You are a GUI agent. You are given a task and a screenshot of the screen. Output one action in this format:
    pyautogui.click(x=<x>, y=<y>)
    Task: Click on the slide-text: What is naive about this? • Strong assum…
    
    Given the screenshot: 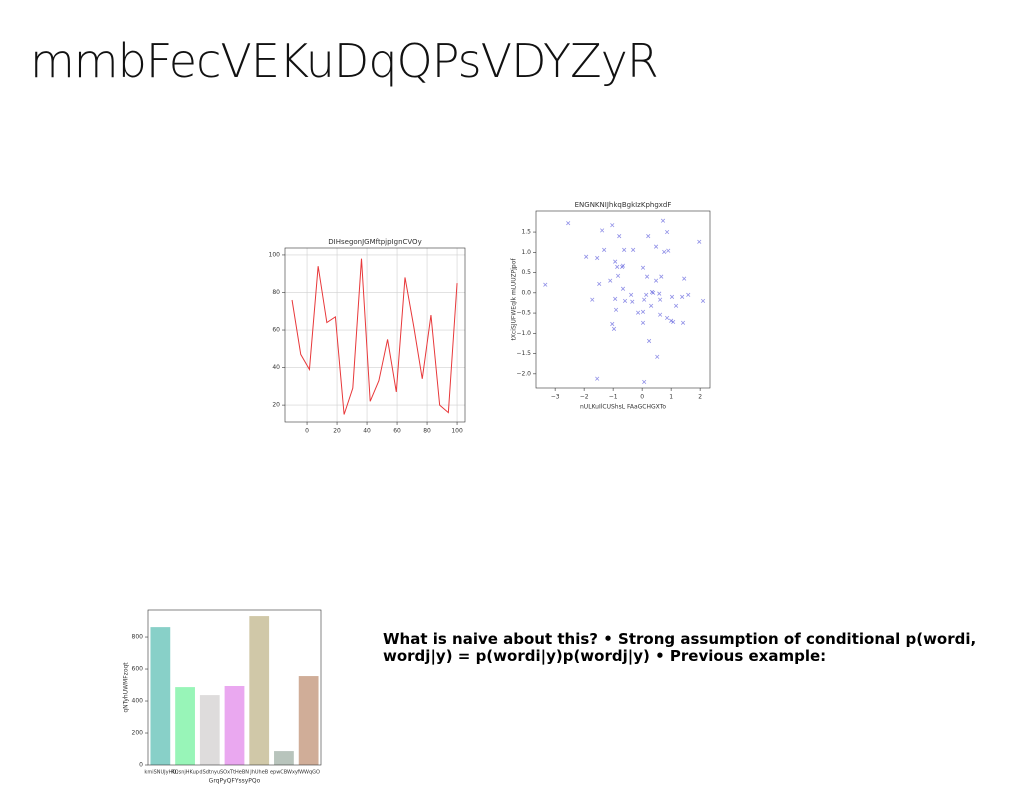 What is the action you would take?
    pyautogui.click(x=680, y=647)
    